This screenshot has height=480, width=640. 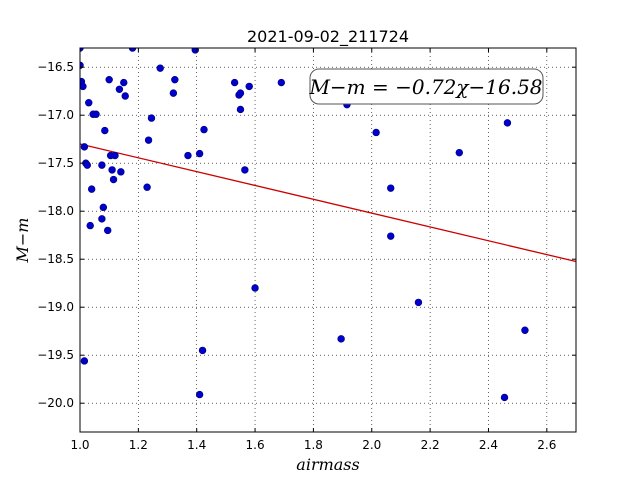 What do you see at coordinates (79, 445) in the screenshot?
I see `x-tick-label: 1.0` at bounding box center [79, 445].